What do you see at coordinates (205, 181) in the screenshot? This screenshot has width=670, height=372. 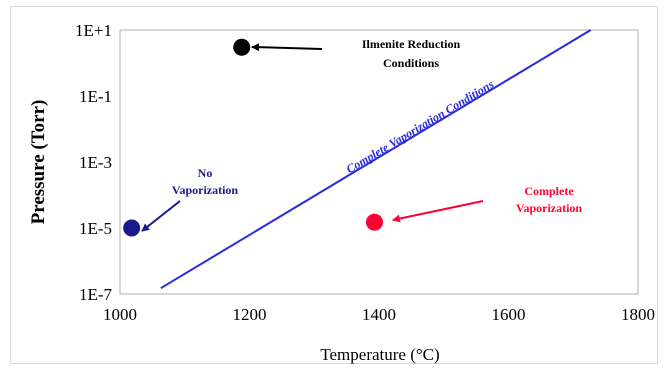 I see `data-point-label: No Vaporization` at bounding box center [205, 181].